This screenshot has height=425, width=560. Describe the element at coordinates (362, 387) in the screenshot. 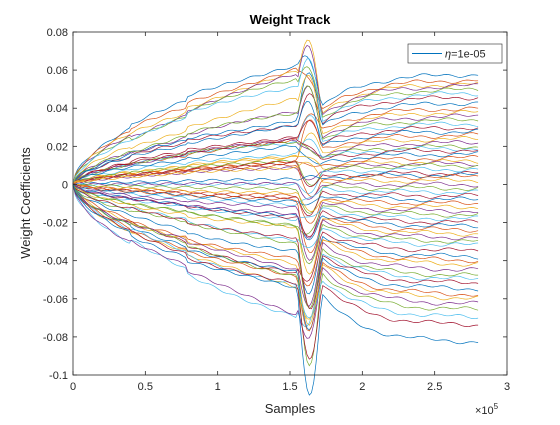

I see `x-tick-label: 2` at that location.